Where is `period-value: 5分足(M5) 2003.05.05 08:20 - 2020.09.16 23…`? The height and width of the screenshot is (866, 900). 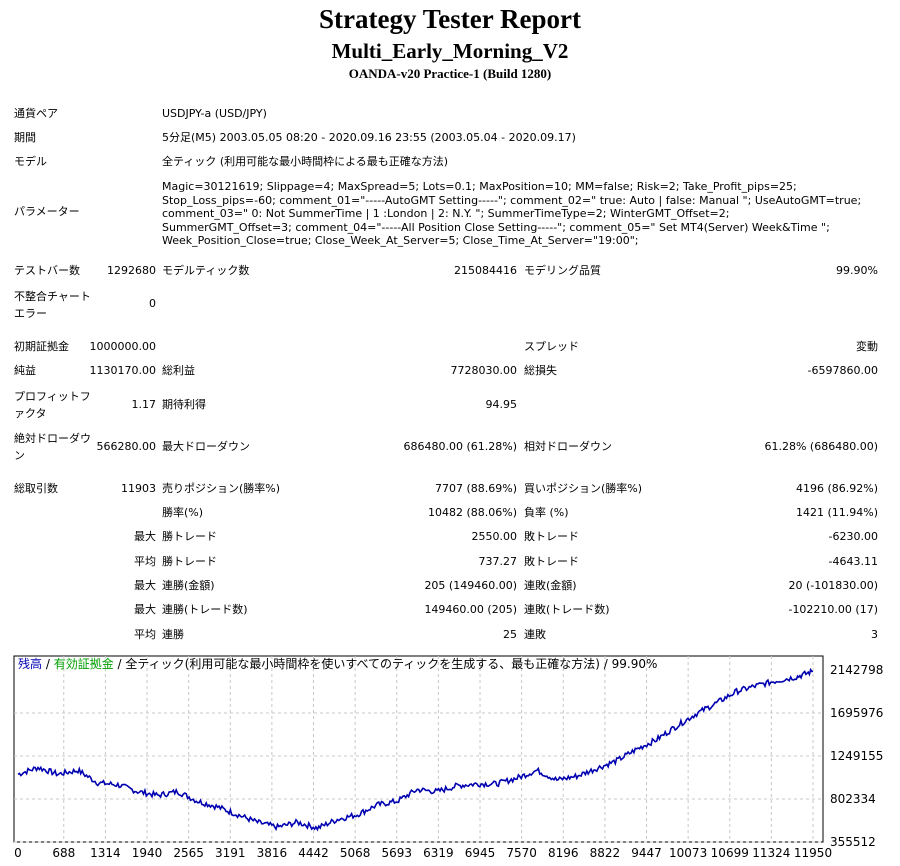 period-value: 5分足(M5) 2003.05.05 08:20 - 2020.09.16 23… is located at coordinates (369, 137).